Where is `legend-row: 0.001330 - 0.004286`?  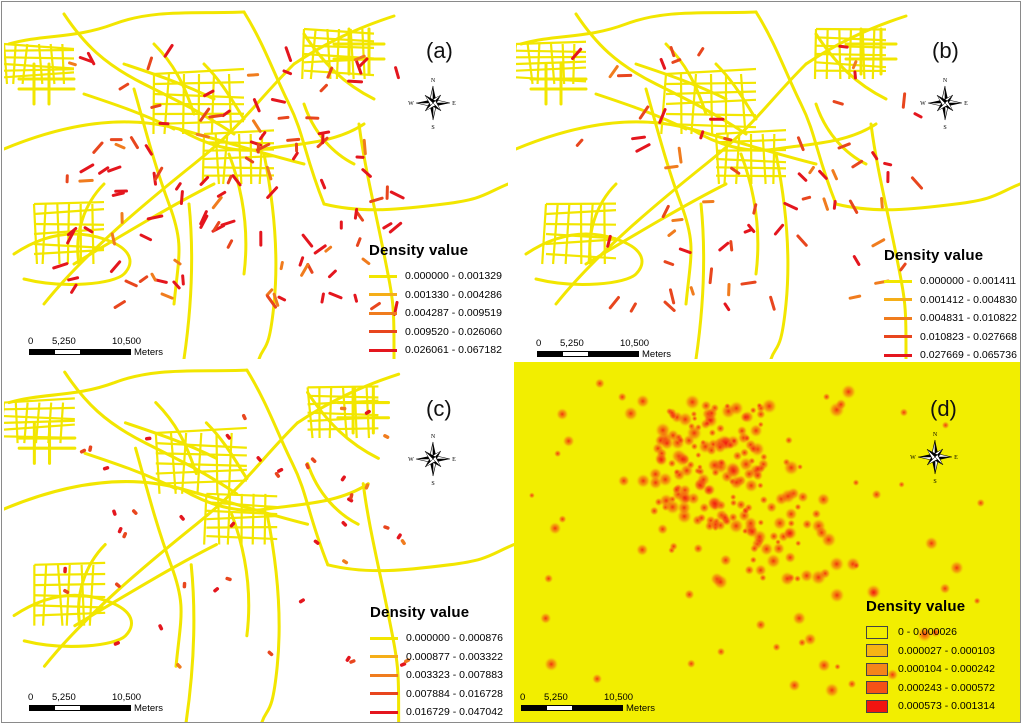 legend-row: 0.001330 - 0.004286 is located at coordinates (438, 295).